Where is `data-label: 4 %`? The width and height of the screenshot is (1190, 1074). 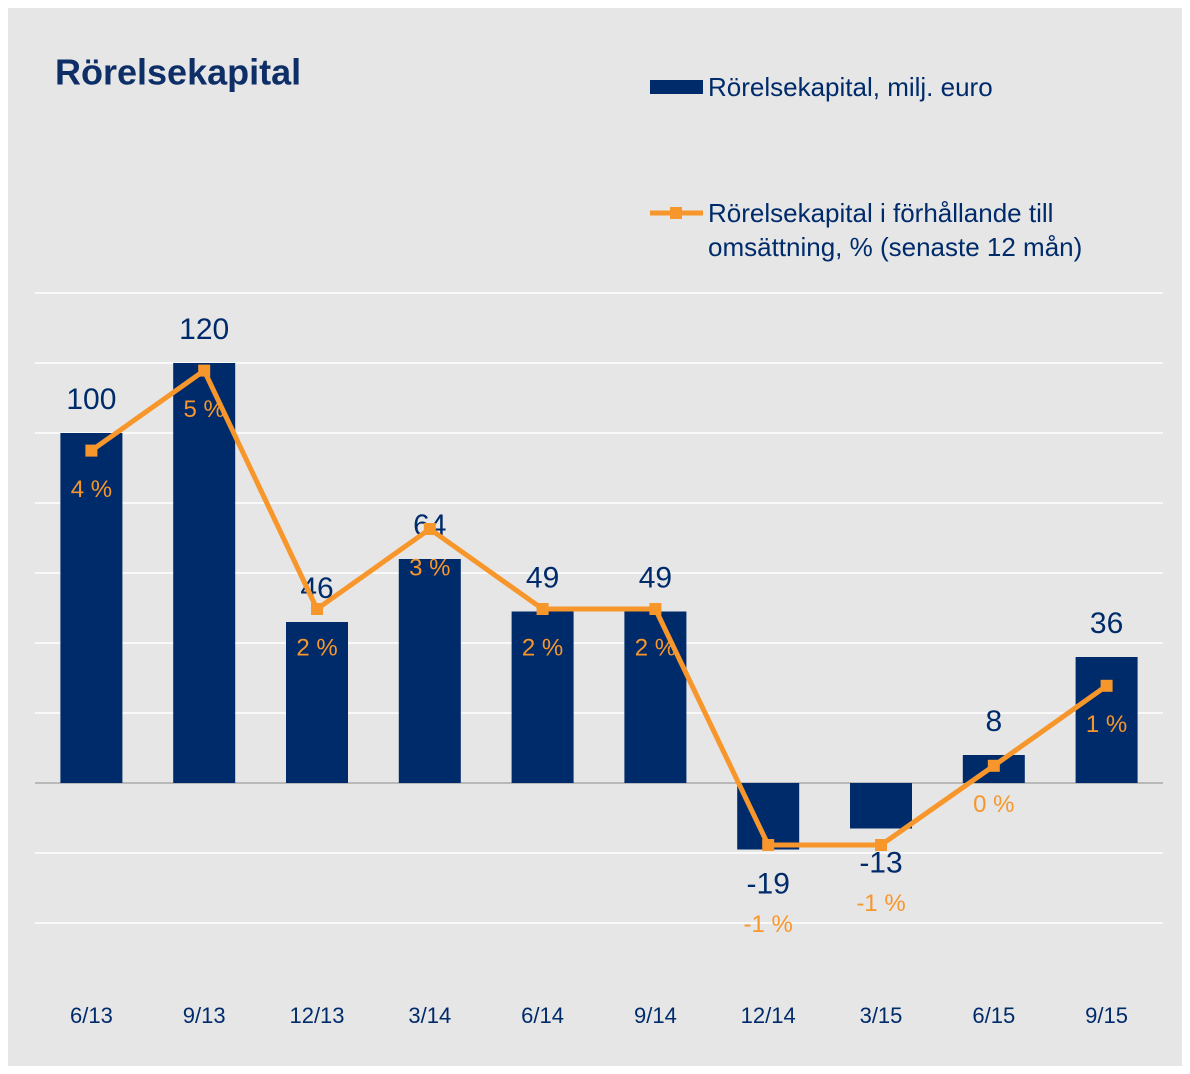
data-label: 4 % is located at coordinates (91, 489).